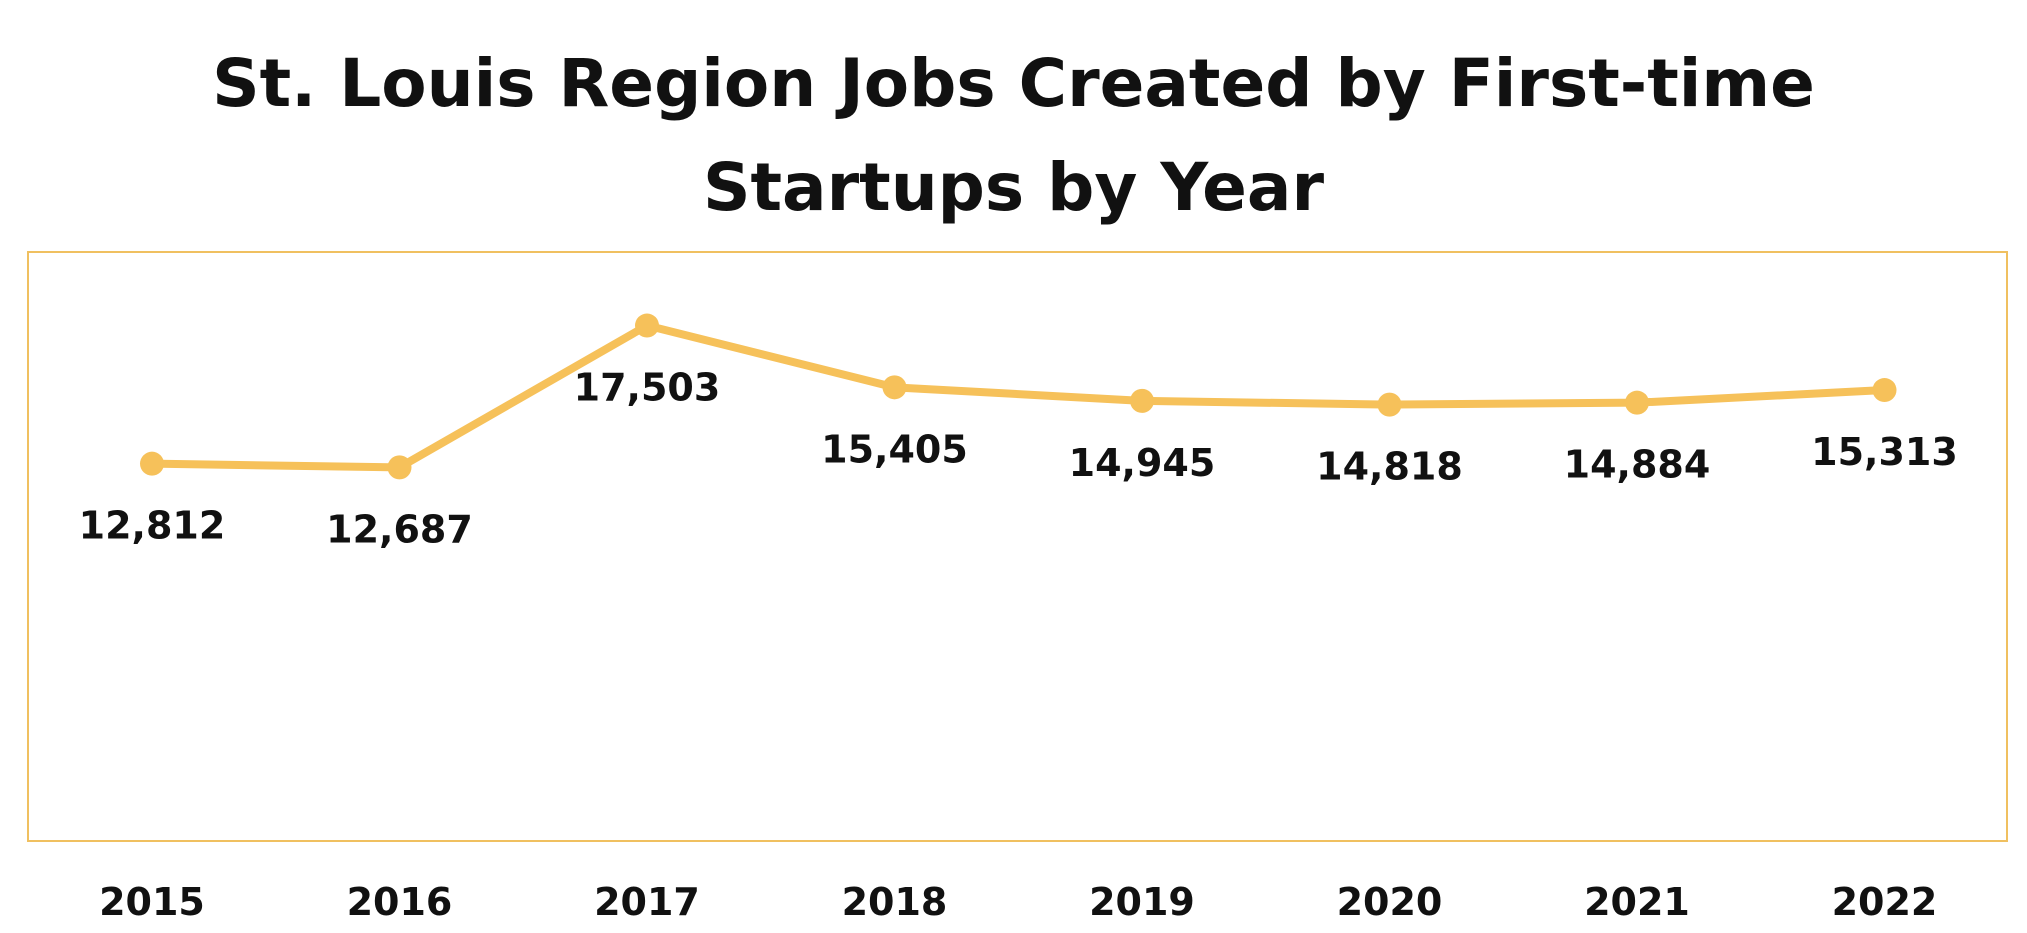 This screenshot has width=2027, height=933. What do you see at coordinates (1018, 902) in the screenshot?
I see `x-axis-tick-layer: 2015 2016 2017 2018 2019 2020 2021 2022` at bounding box center [1018, 902].